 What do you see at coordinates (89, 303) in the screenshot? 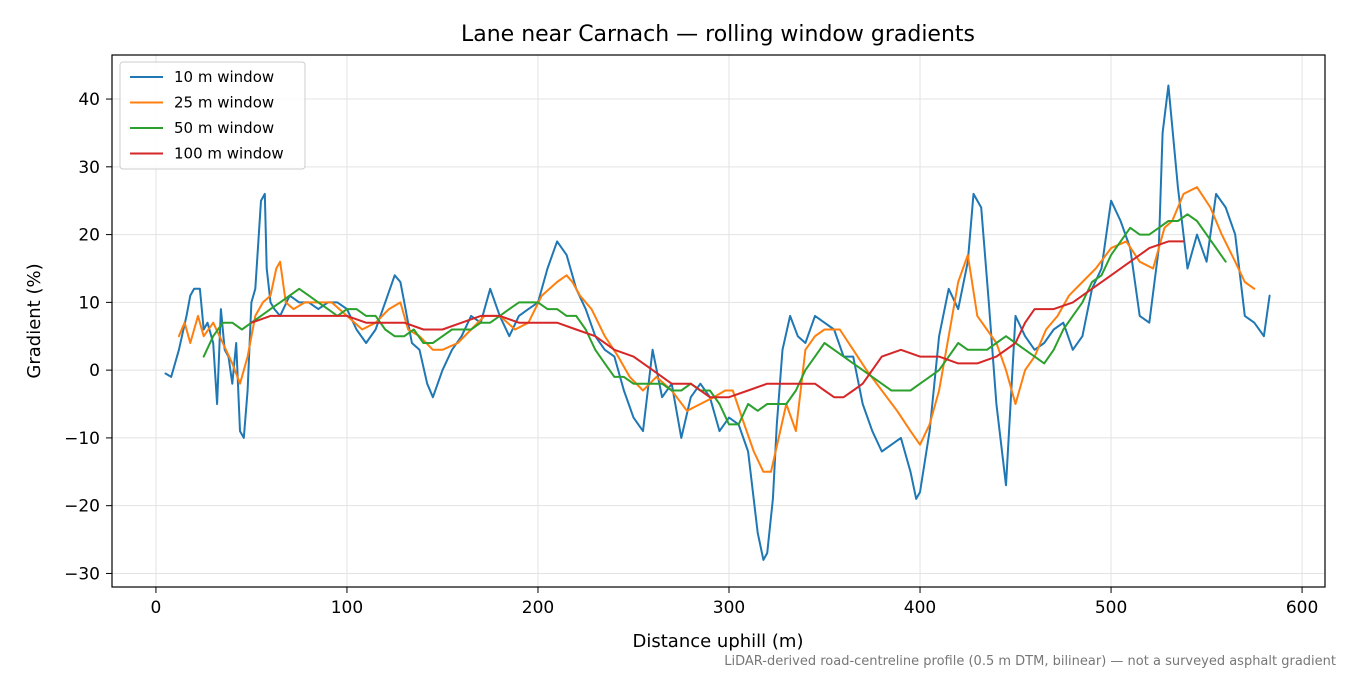
I see `y-tick-label: 10` at bounding box center [89, 303].